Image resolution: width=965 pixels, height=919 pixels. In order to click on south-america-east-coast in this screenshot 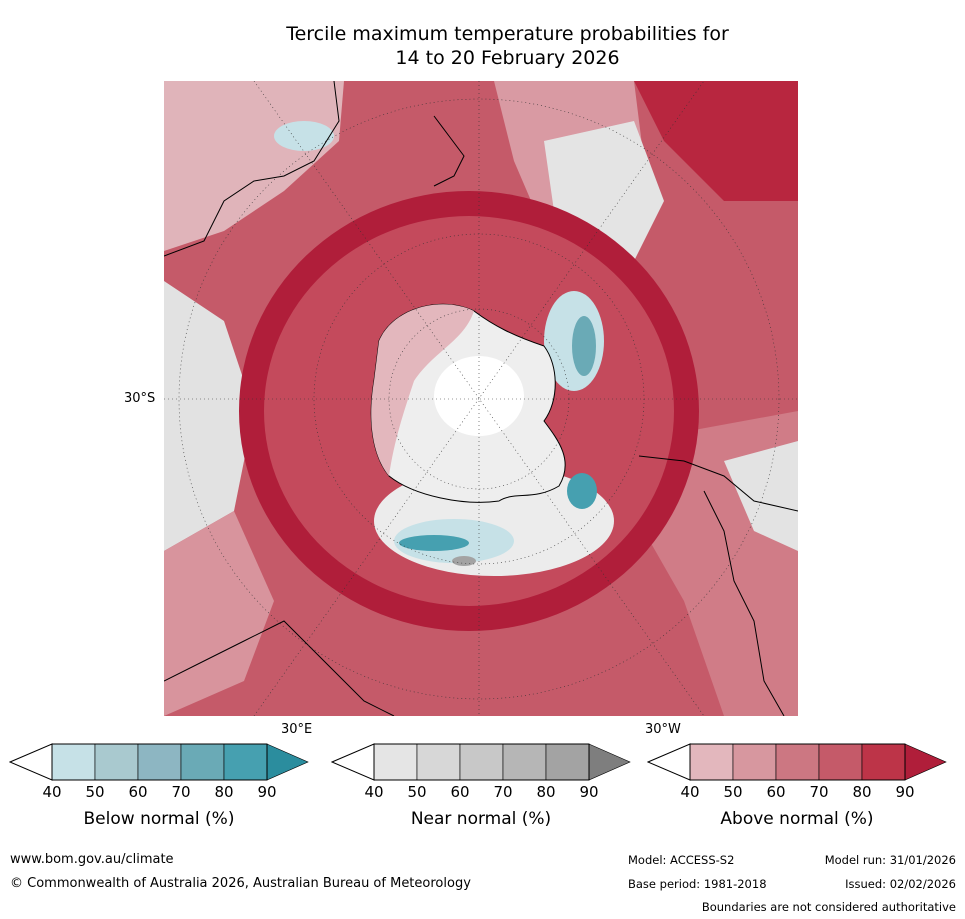, I will do `click(744, 603)`.